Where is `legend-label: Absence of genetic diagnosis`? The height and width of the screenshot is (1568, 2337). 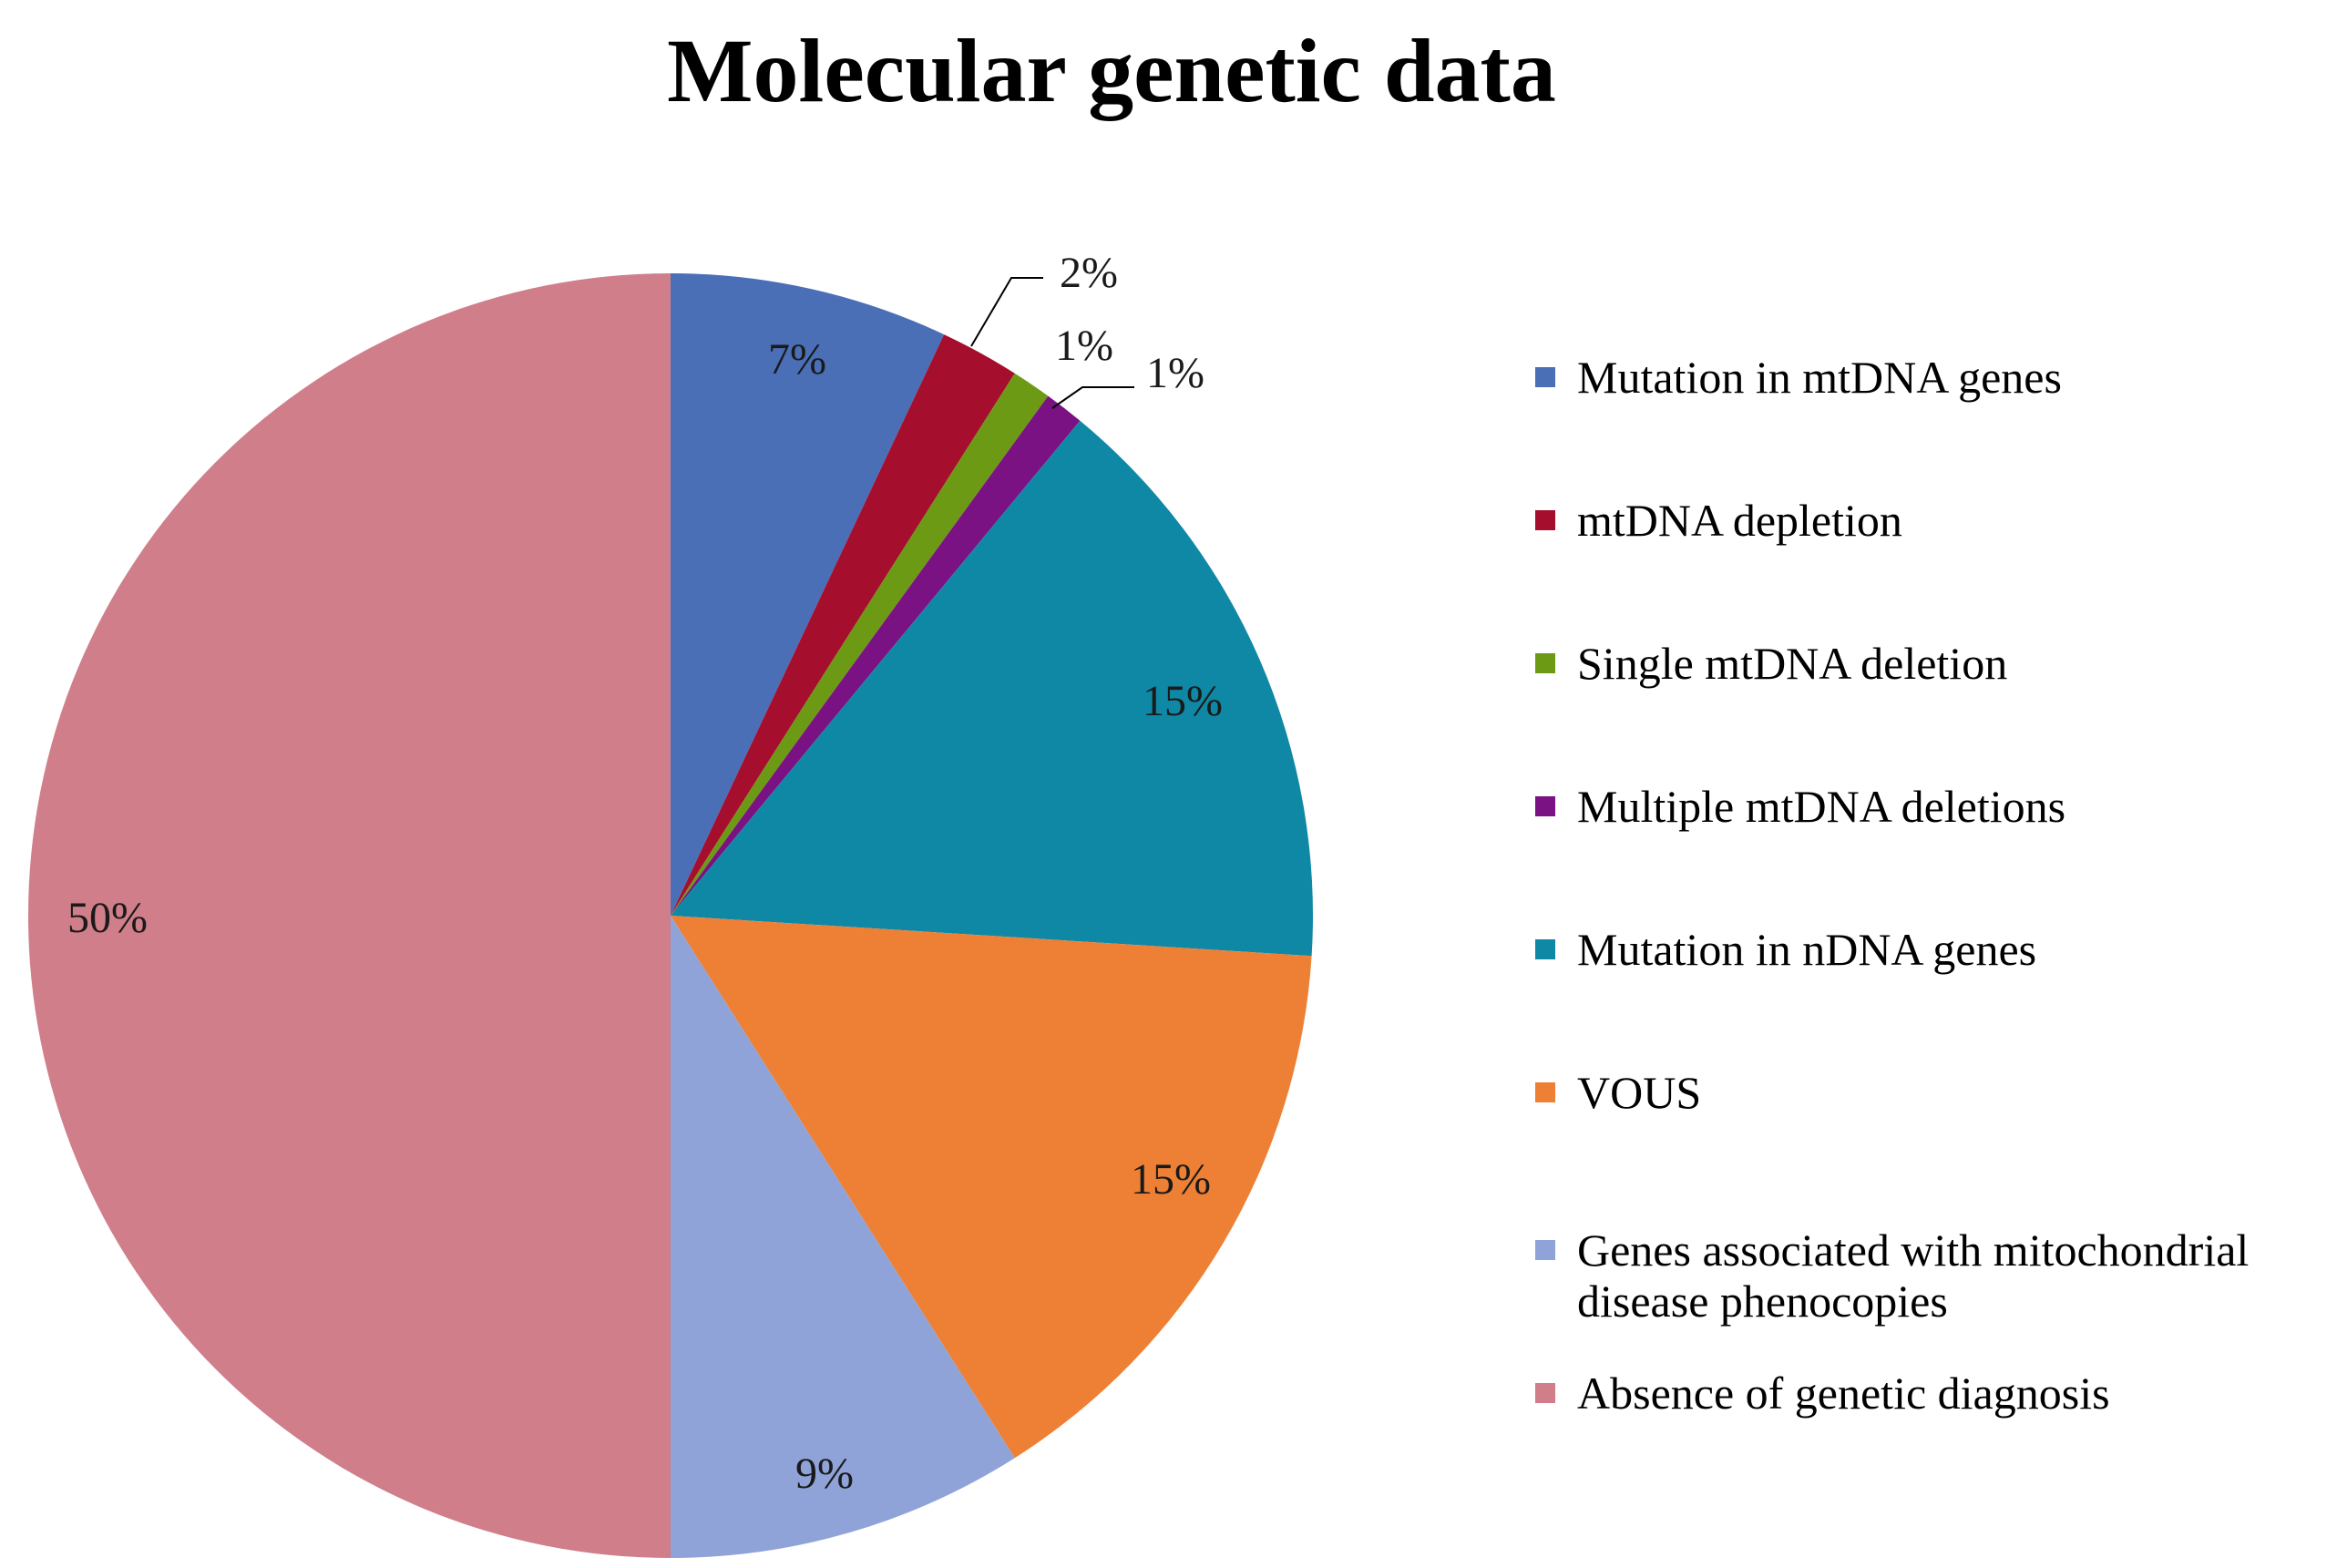
legend-label: Absence of genetic diagnosis is located at coordinates (1843, 1393).